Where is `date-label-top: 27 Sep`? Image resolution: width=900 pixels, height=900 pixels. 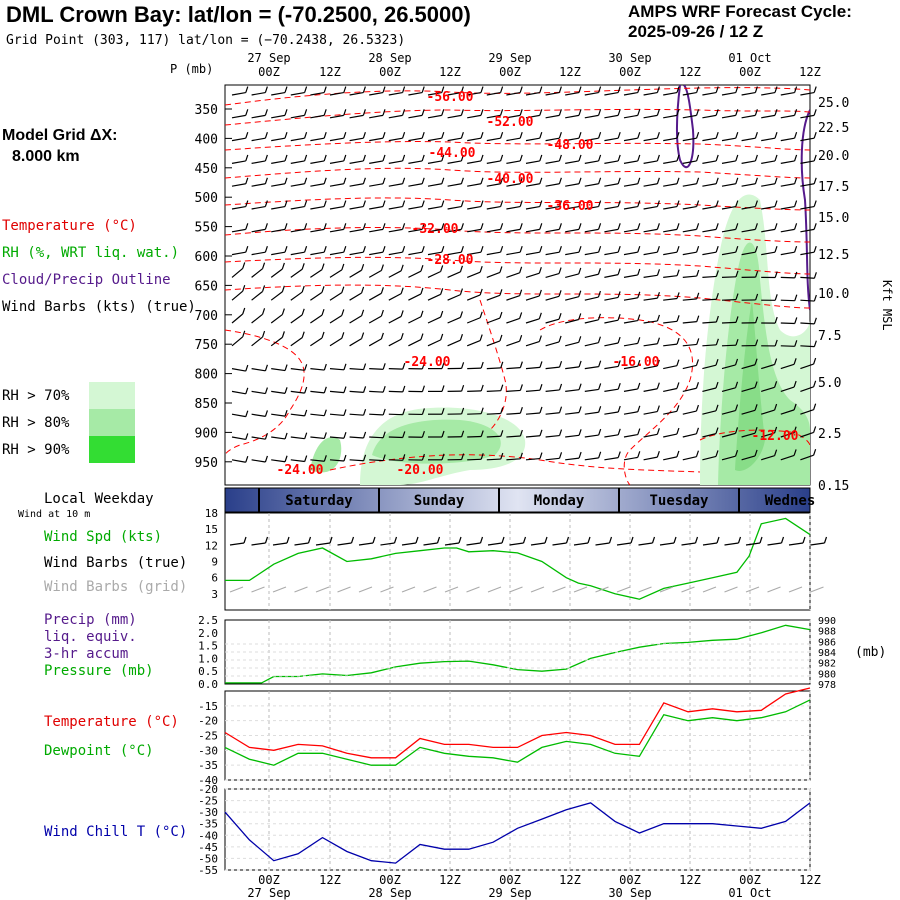 date-label-top: 27 Sep is located at coordinates (268, 58).